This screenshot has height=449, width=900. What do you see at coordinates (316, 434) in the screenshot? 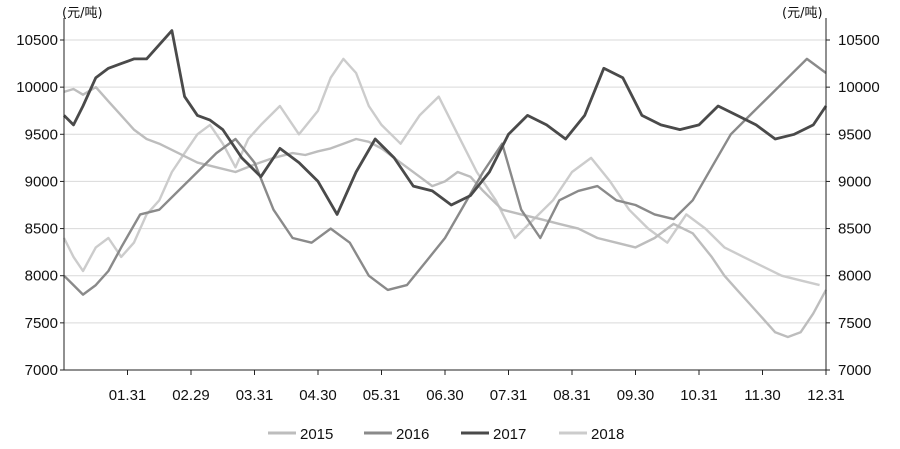
I see `legend-label-2015: 2015` at bounding box center [316, 434].